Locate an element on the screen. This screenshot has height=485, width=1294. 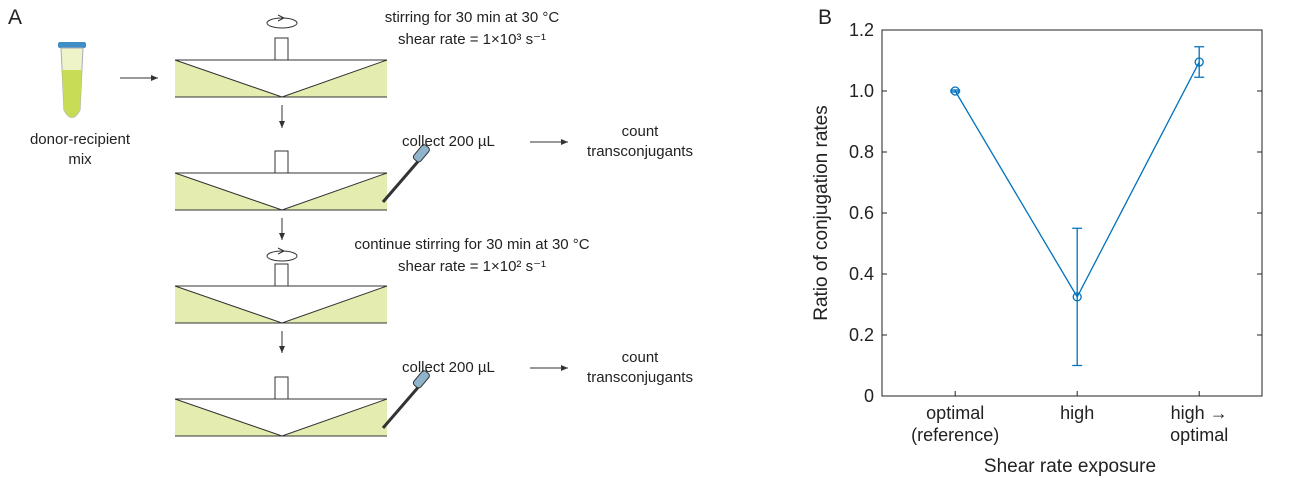
mix-label: donor-recipient mix is located at coordinates (80, 149).